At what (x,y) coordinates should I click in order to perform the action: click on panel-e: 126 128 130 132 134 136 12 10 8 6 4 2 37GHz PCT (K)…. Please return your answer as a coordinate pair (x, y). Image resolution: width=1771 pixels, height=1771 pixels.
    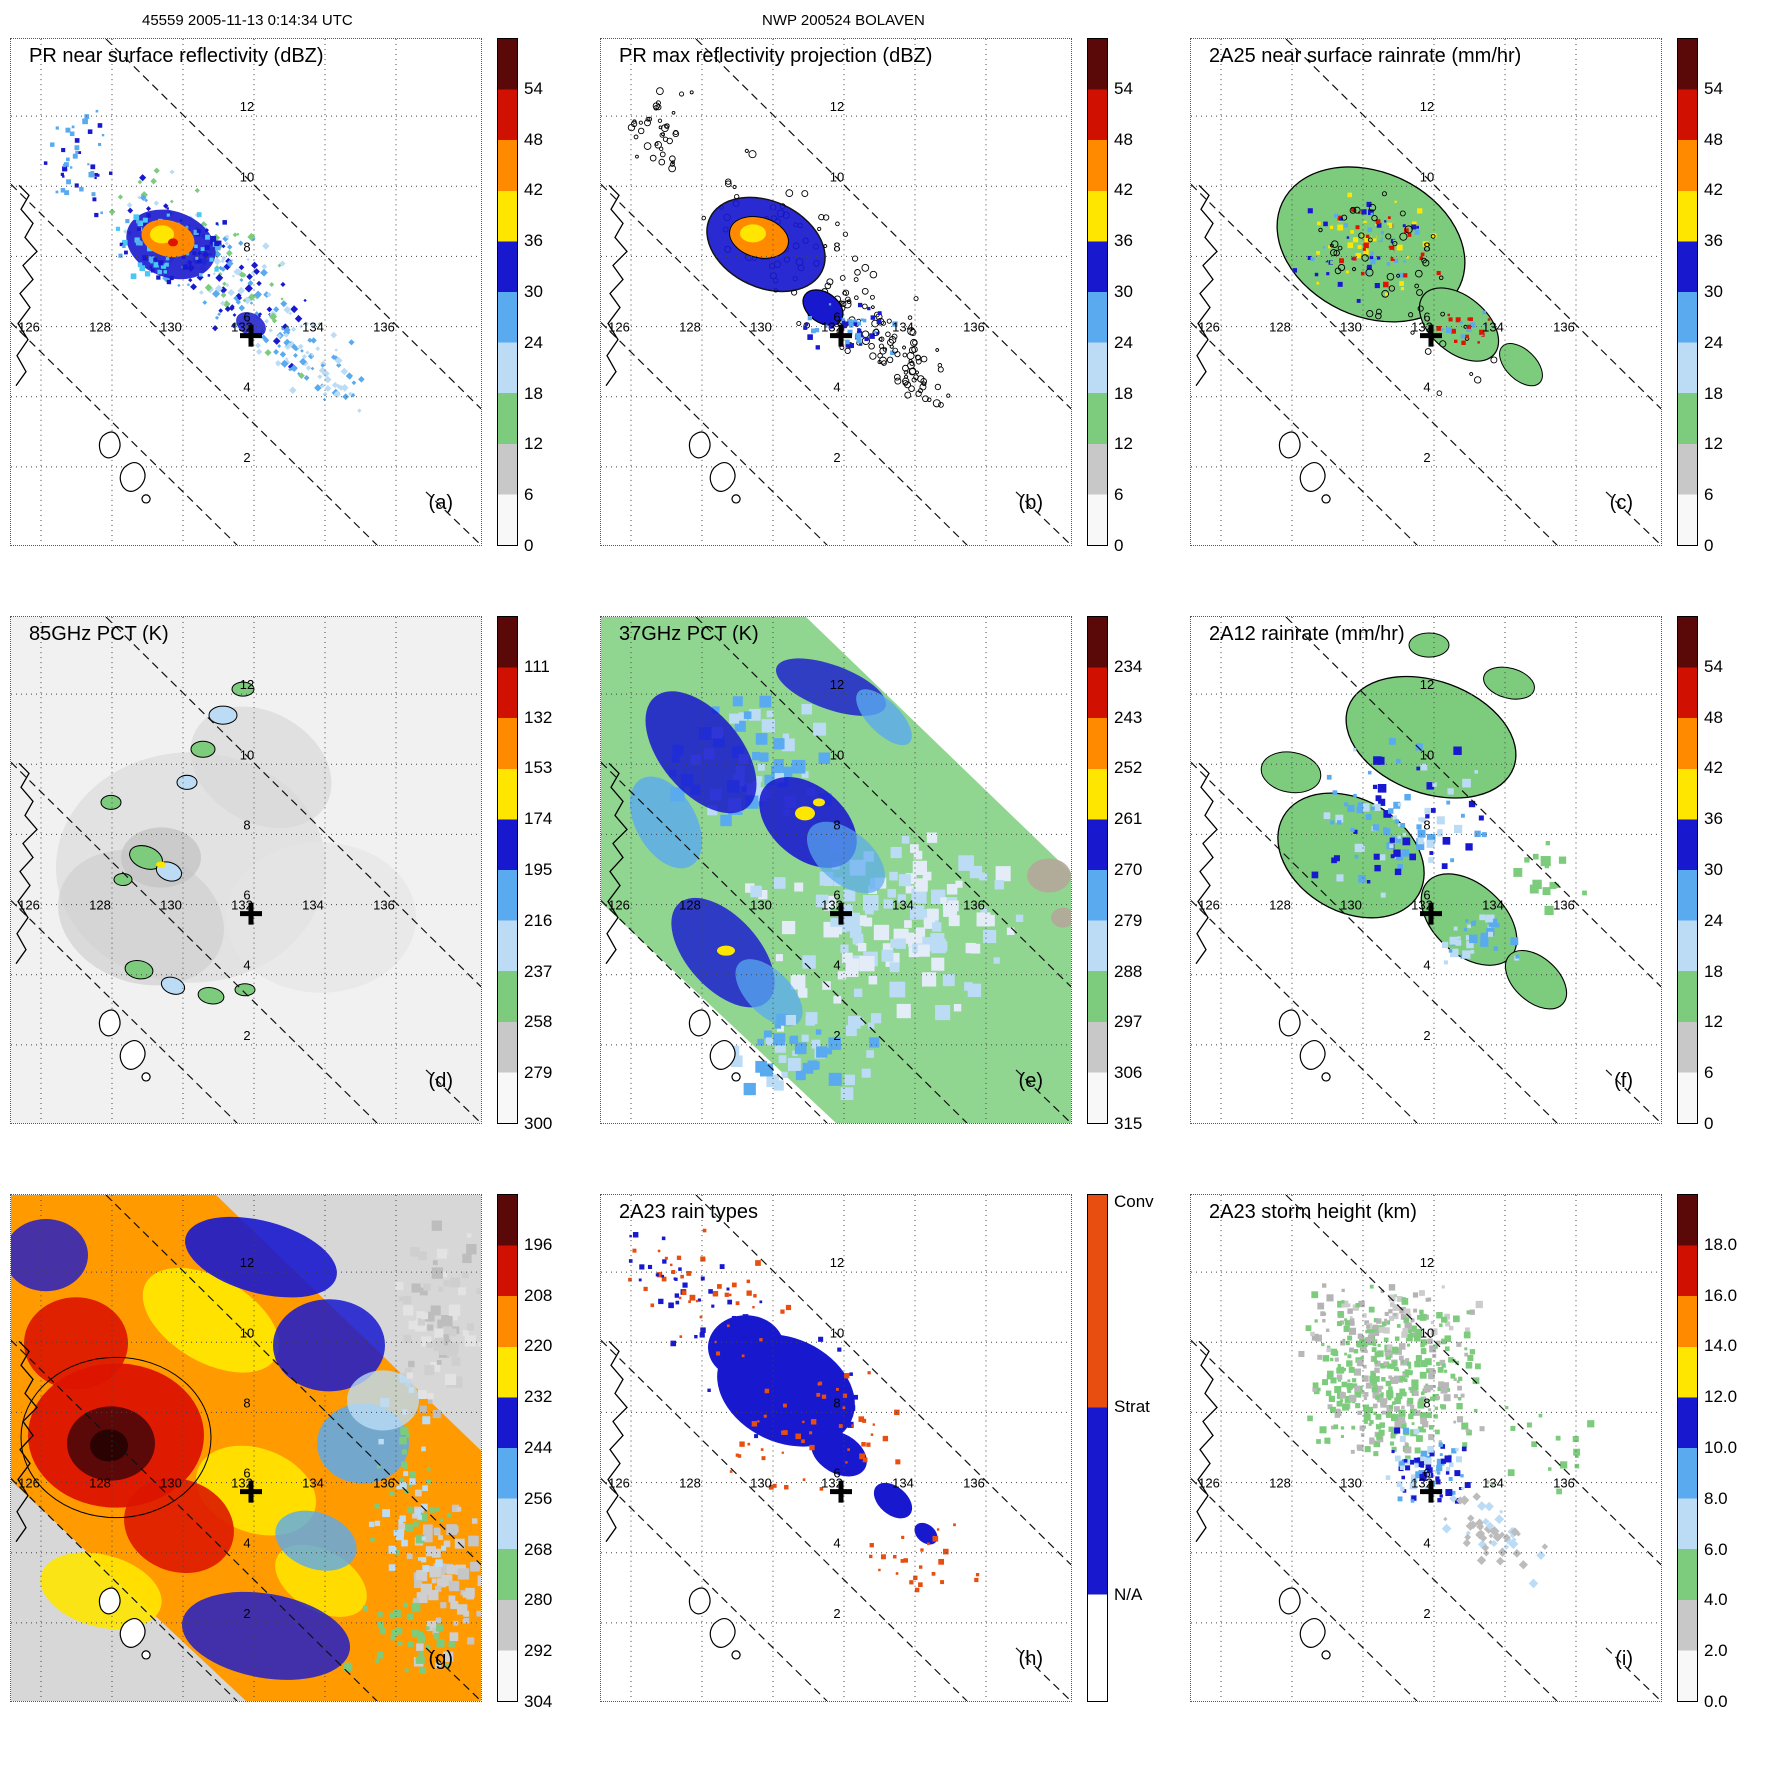
    Looking at the image, I should click on (885, 903).